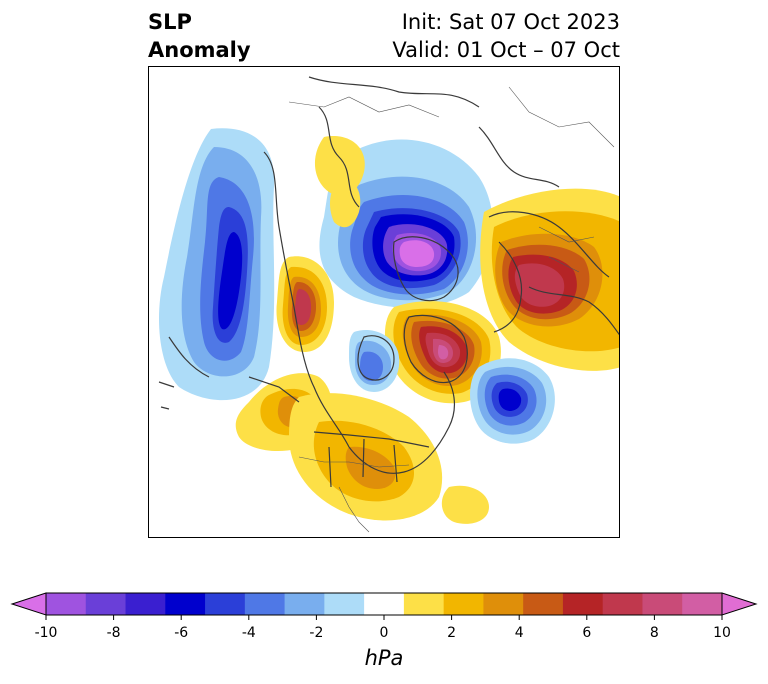 The width and height of the screenshot is (768, 684). What do you see at coordinates (512, 401) in the screenshot?
I see `atlantic-low-anomaly` at bounding box center [512, 401].